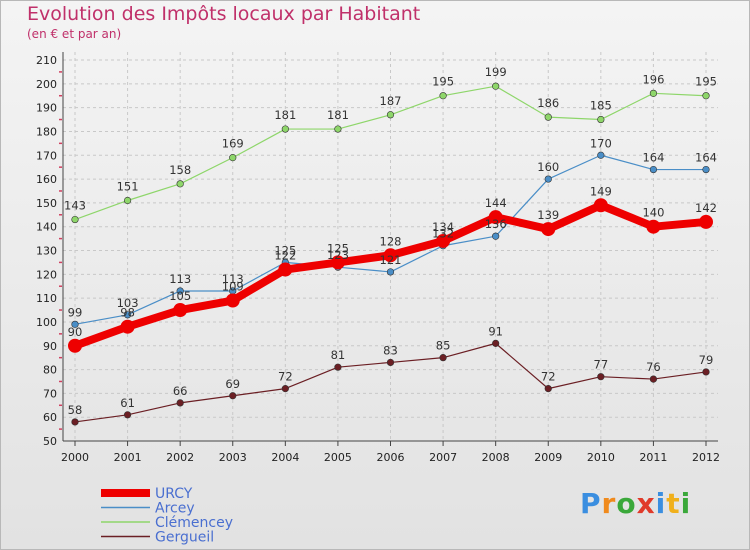 The width and height of the screenshot is (750, 550). I want to click on data-label-clémencey: 196, so click(653, 79).